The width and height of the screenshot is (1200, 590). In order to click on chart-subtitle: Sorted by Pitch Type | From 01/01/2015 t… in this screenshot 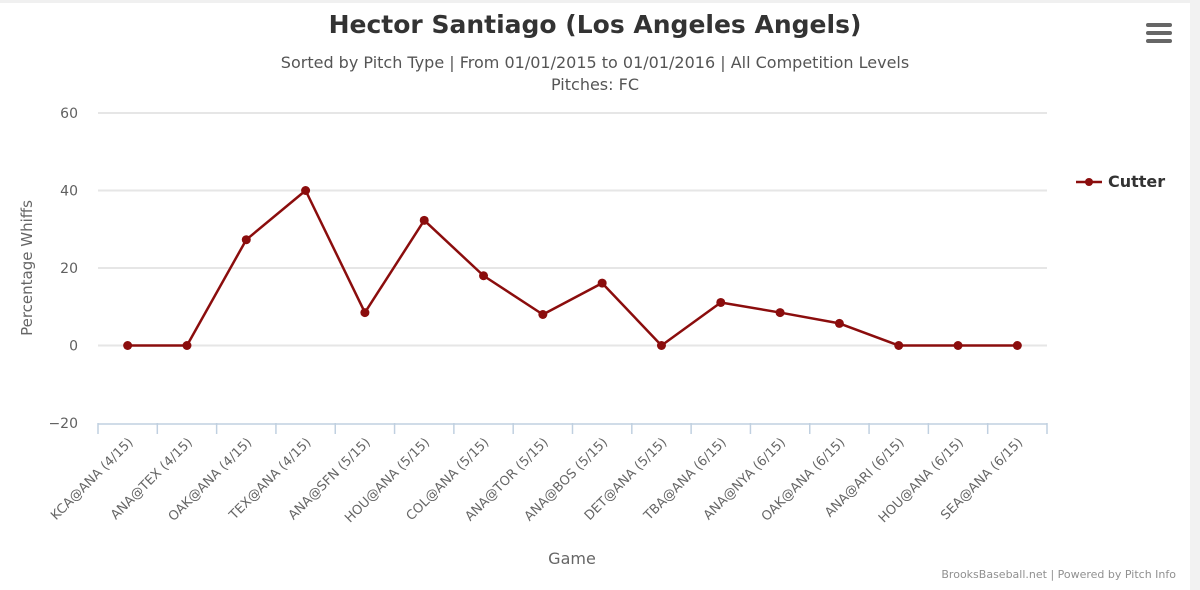, I will do `click(595, 74)`.